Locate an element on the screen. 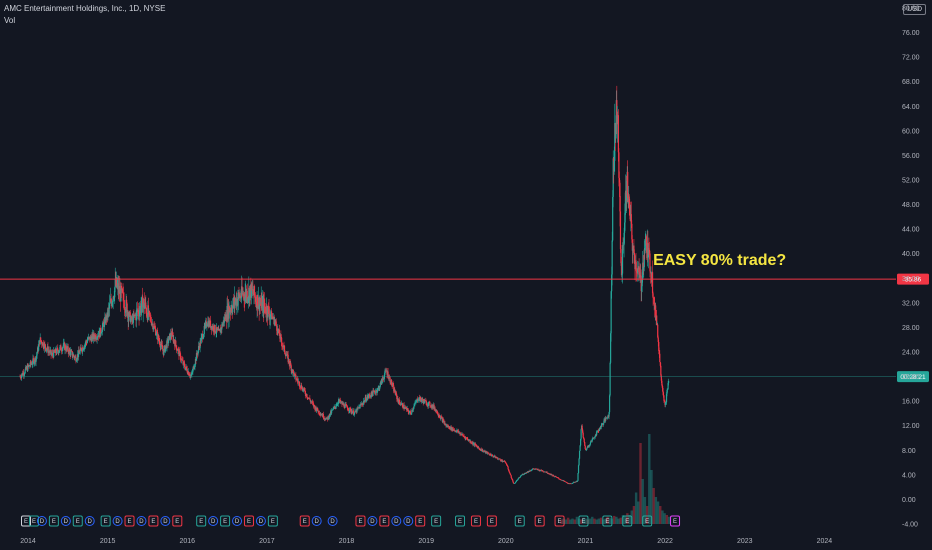  price-tag-label: 00:28:21 is located at coordinates (913, 377).